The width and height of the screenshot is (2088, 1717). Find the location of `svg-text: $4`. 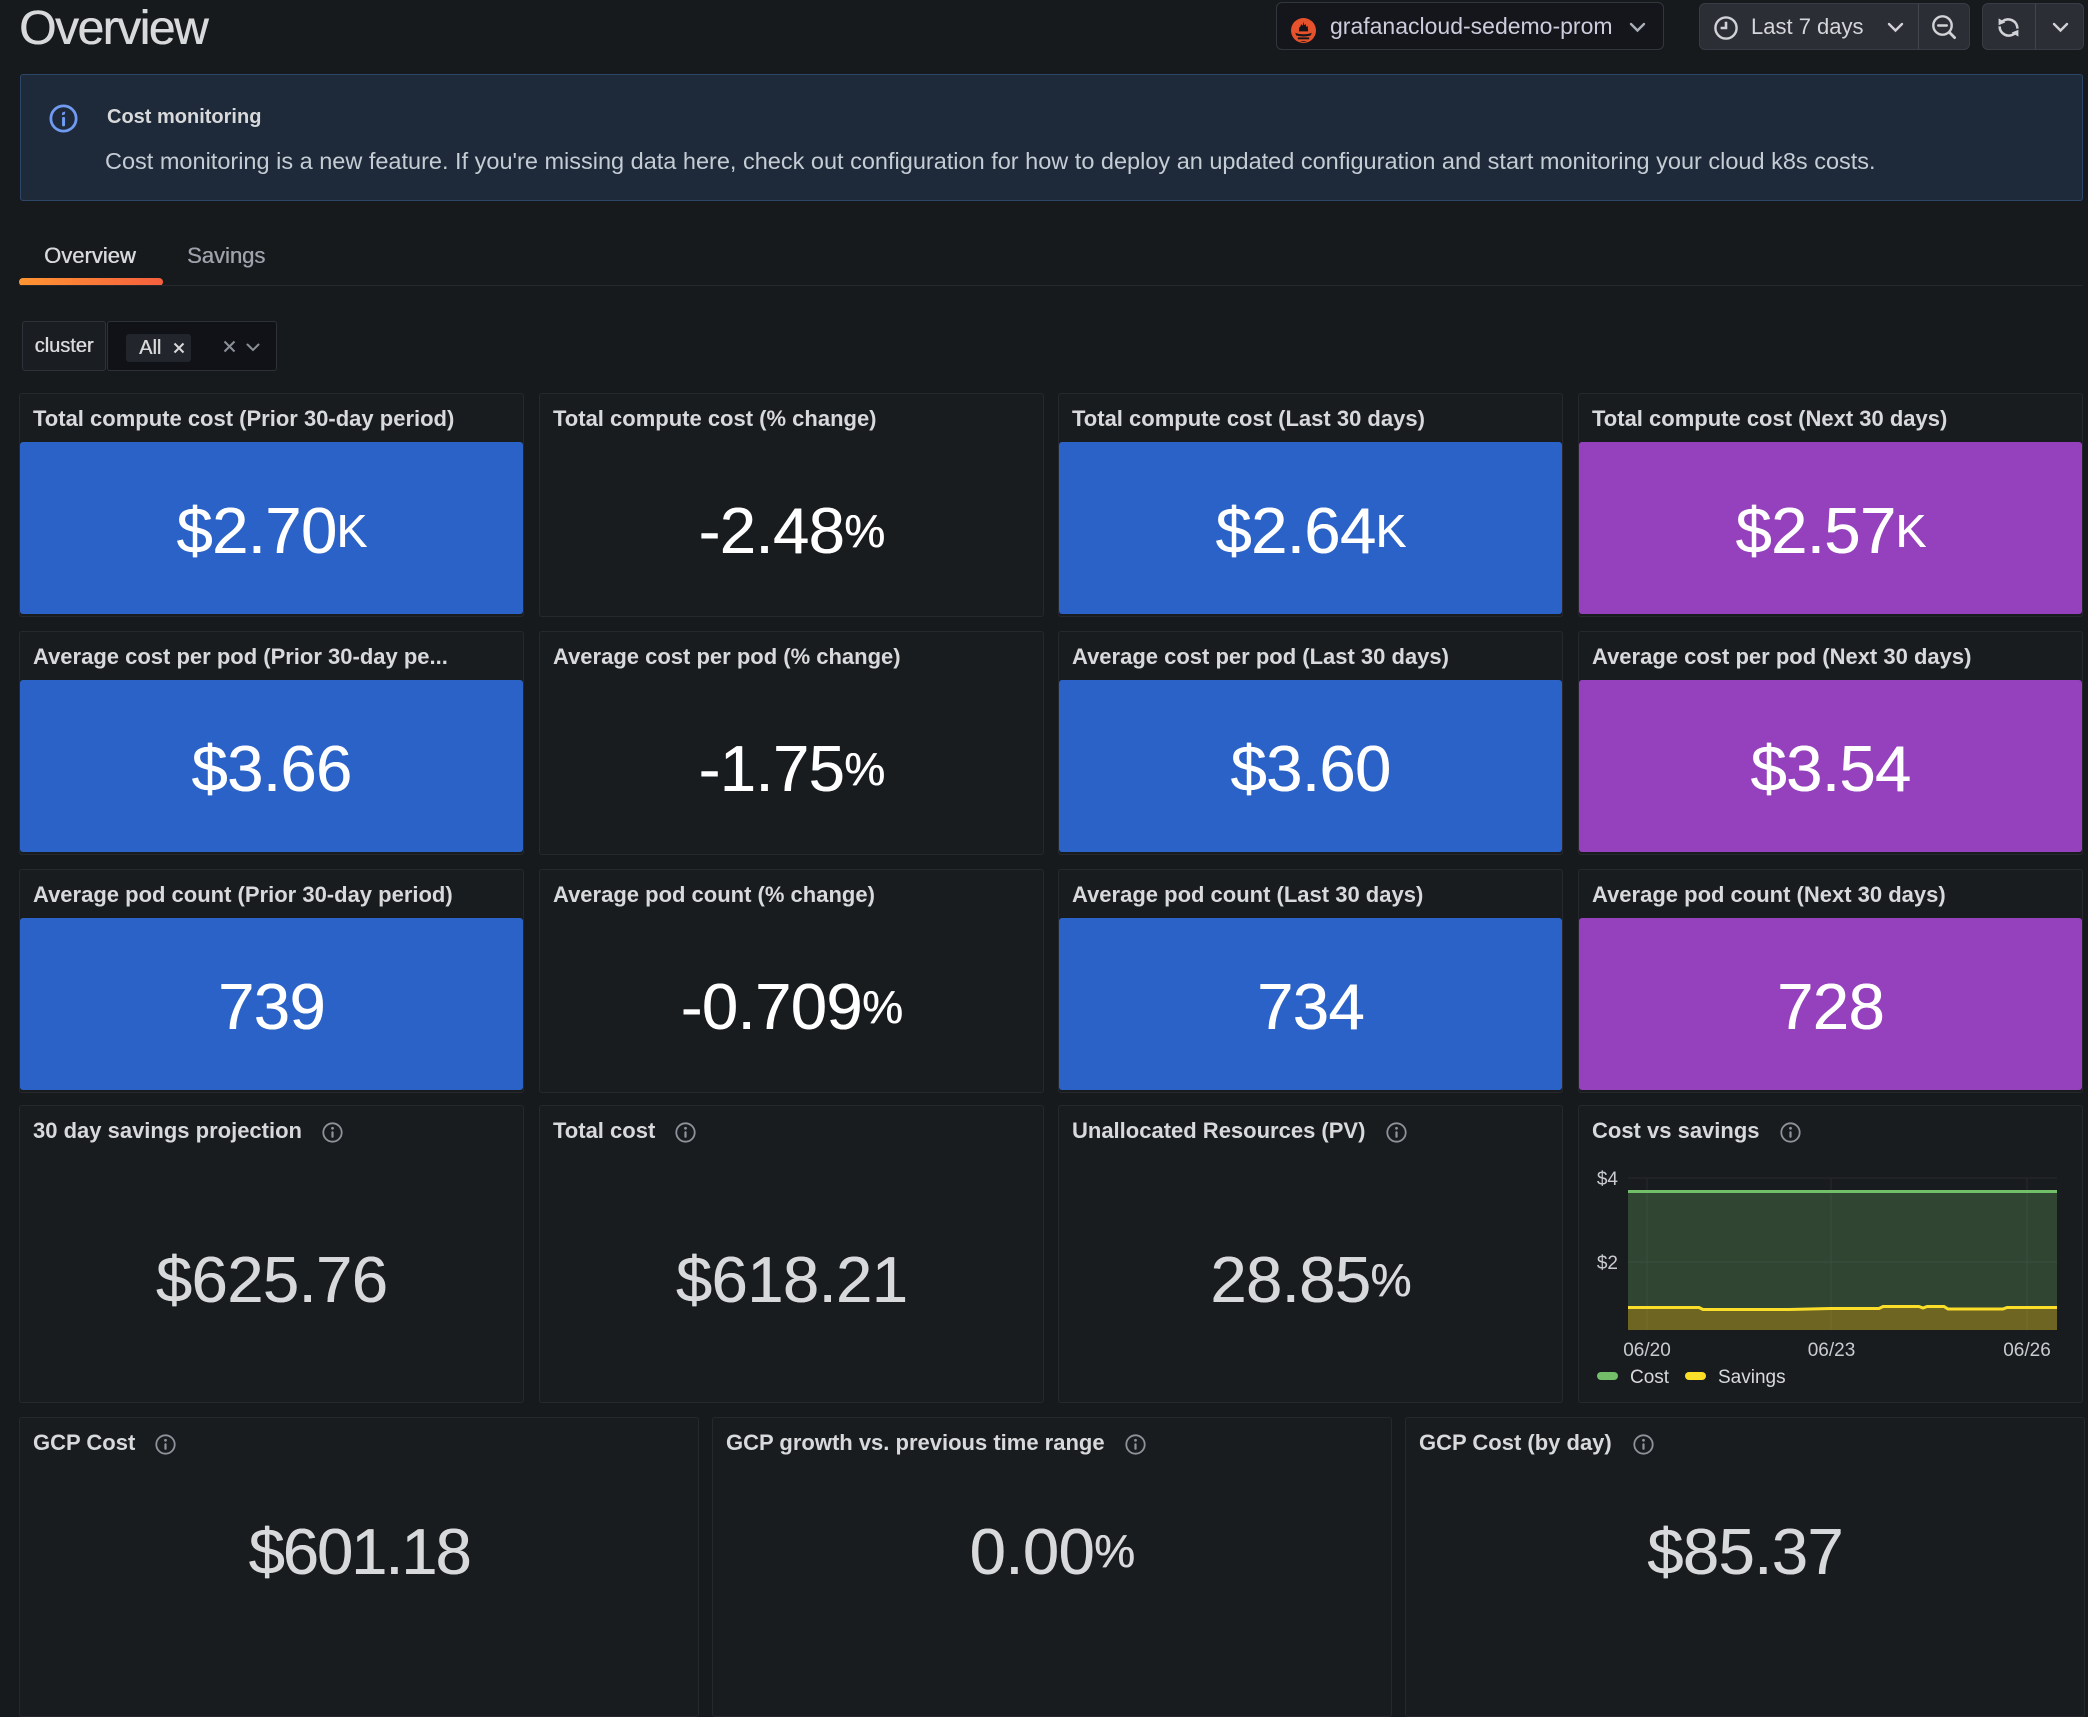

svg-text: $4 is located at coordinates (1608, 1179).